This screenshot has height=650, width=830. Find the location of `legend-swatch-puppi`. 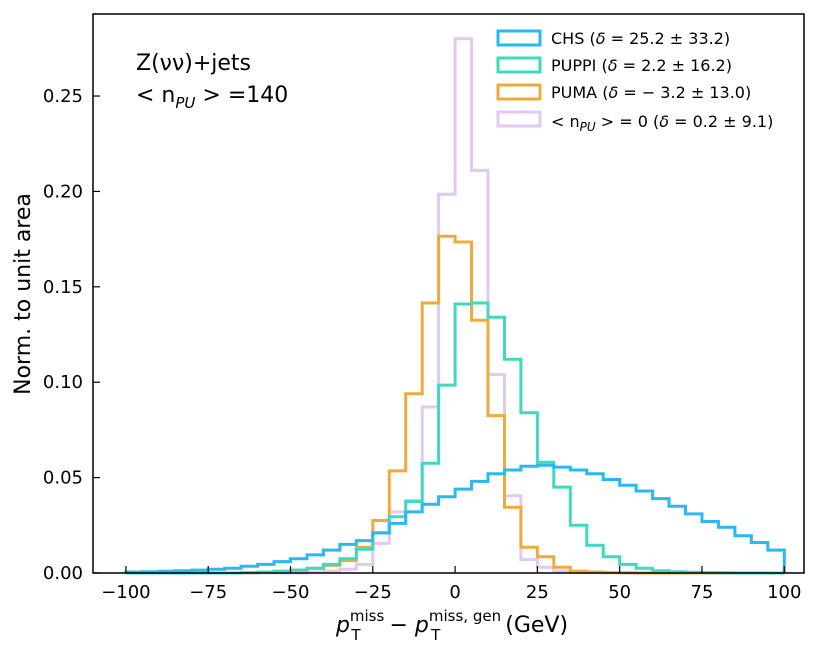

legend-swatch-puppi is located at coordinates (519, 65).